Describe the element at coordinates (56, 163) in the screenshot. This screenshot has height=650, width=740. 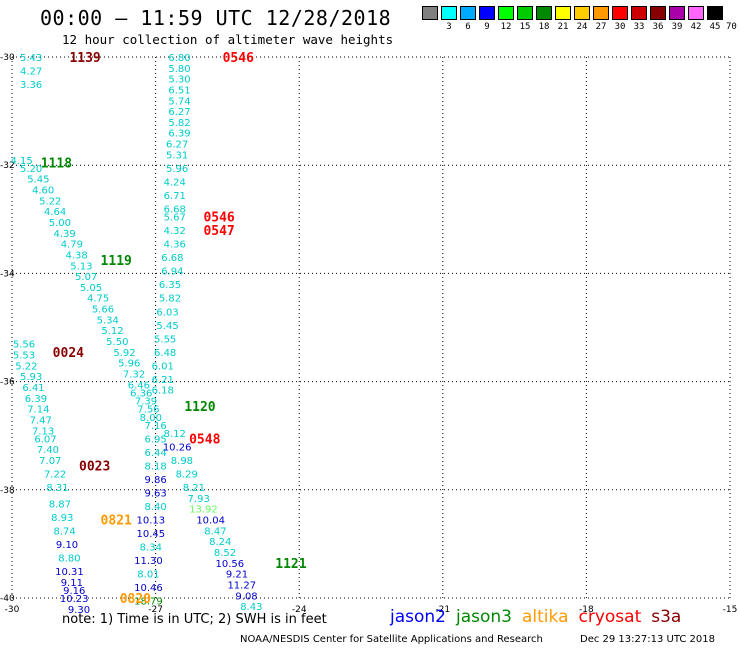
I see `pass-time-label: 1118` at that location.